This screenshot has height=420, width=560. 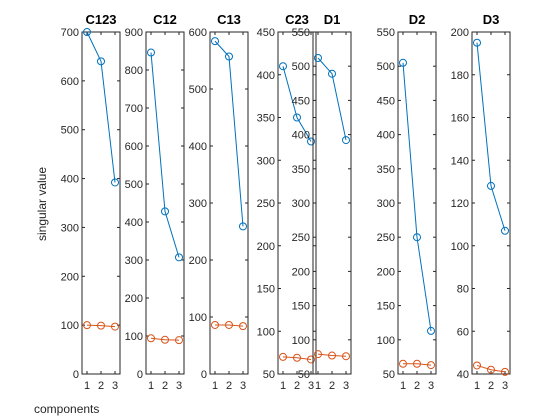 What do you see at coordinates (491, 19) in the screenshot?
I see `panel-title: D3` at bounding box center [491, 19].